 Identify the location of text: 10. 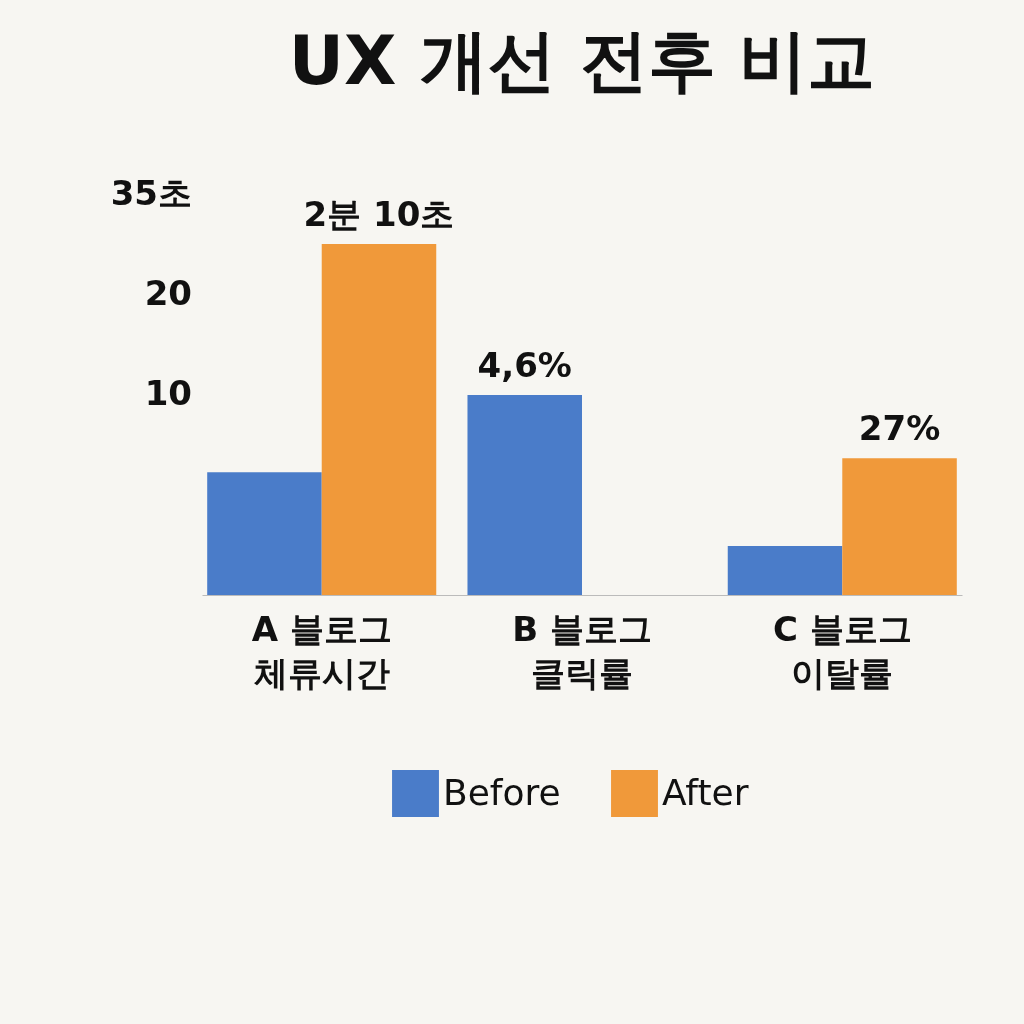
(168, 393).